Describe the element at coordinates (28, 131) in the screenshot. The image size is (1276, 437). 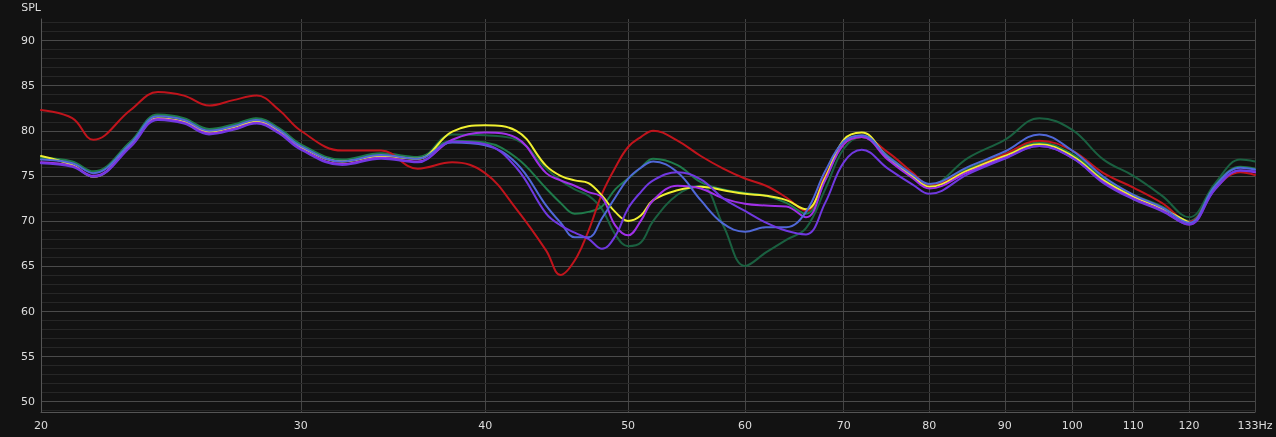
I see `y-tick-label: 80` at that location.